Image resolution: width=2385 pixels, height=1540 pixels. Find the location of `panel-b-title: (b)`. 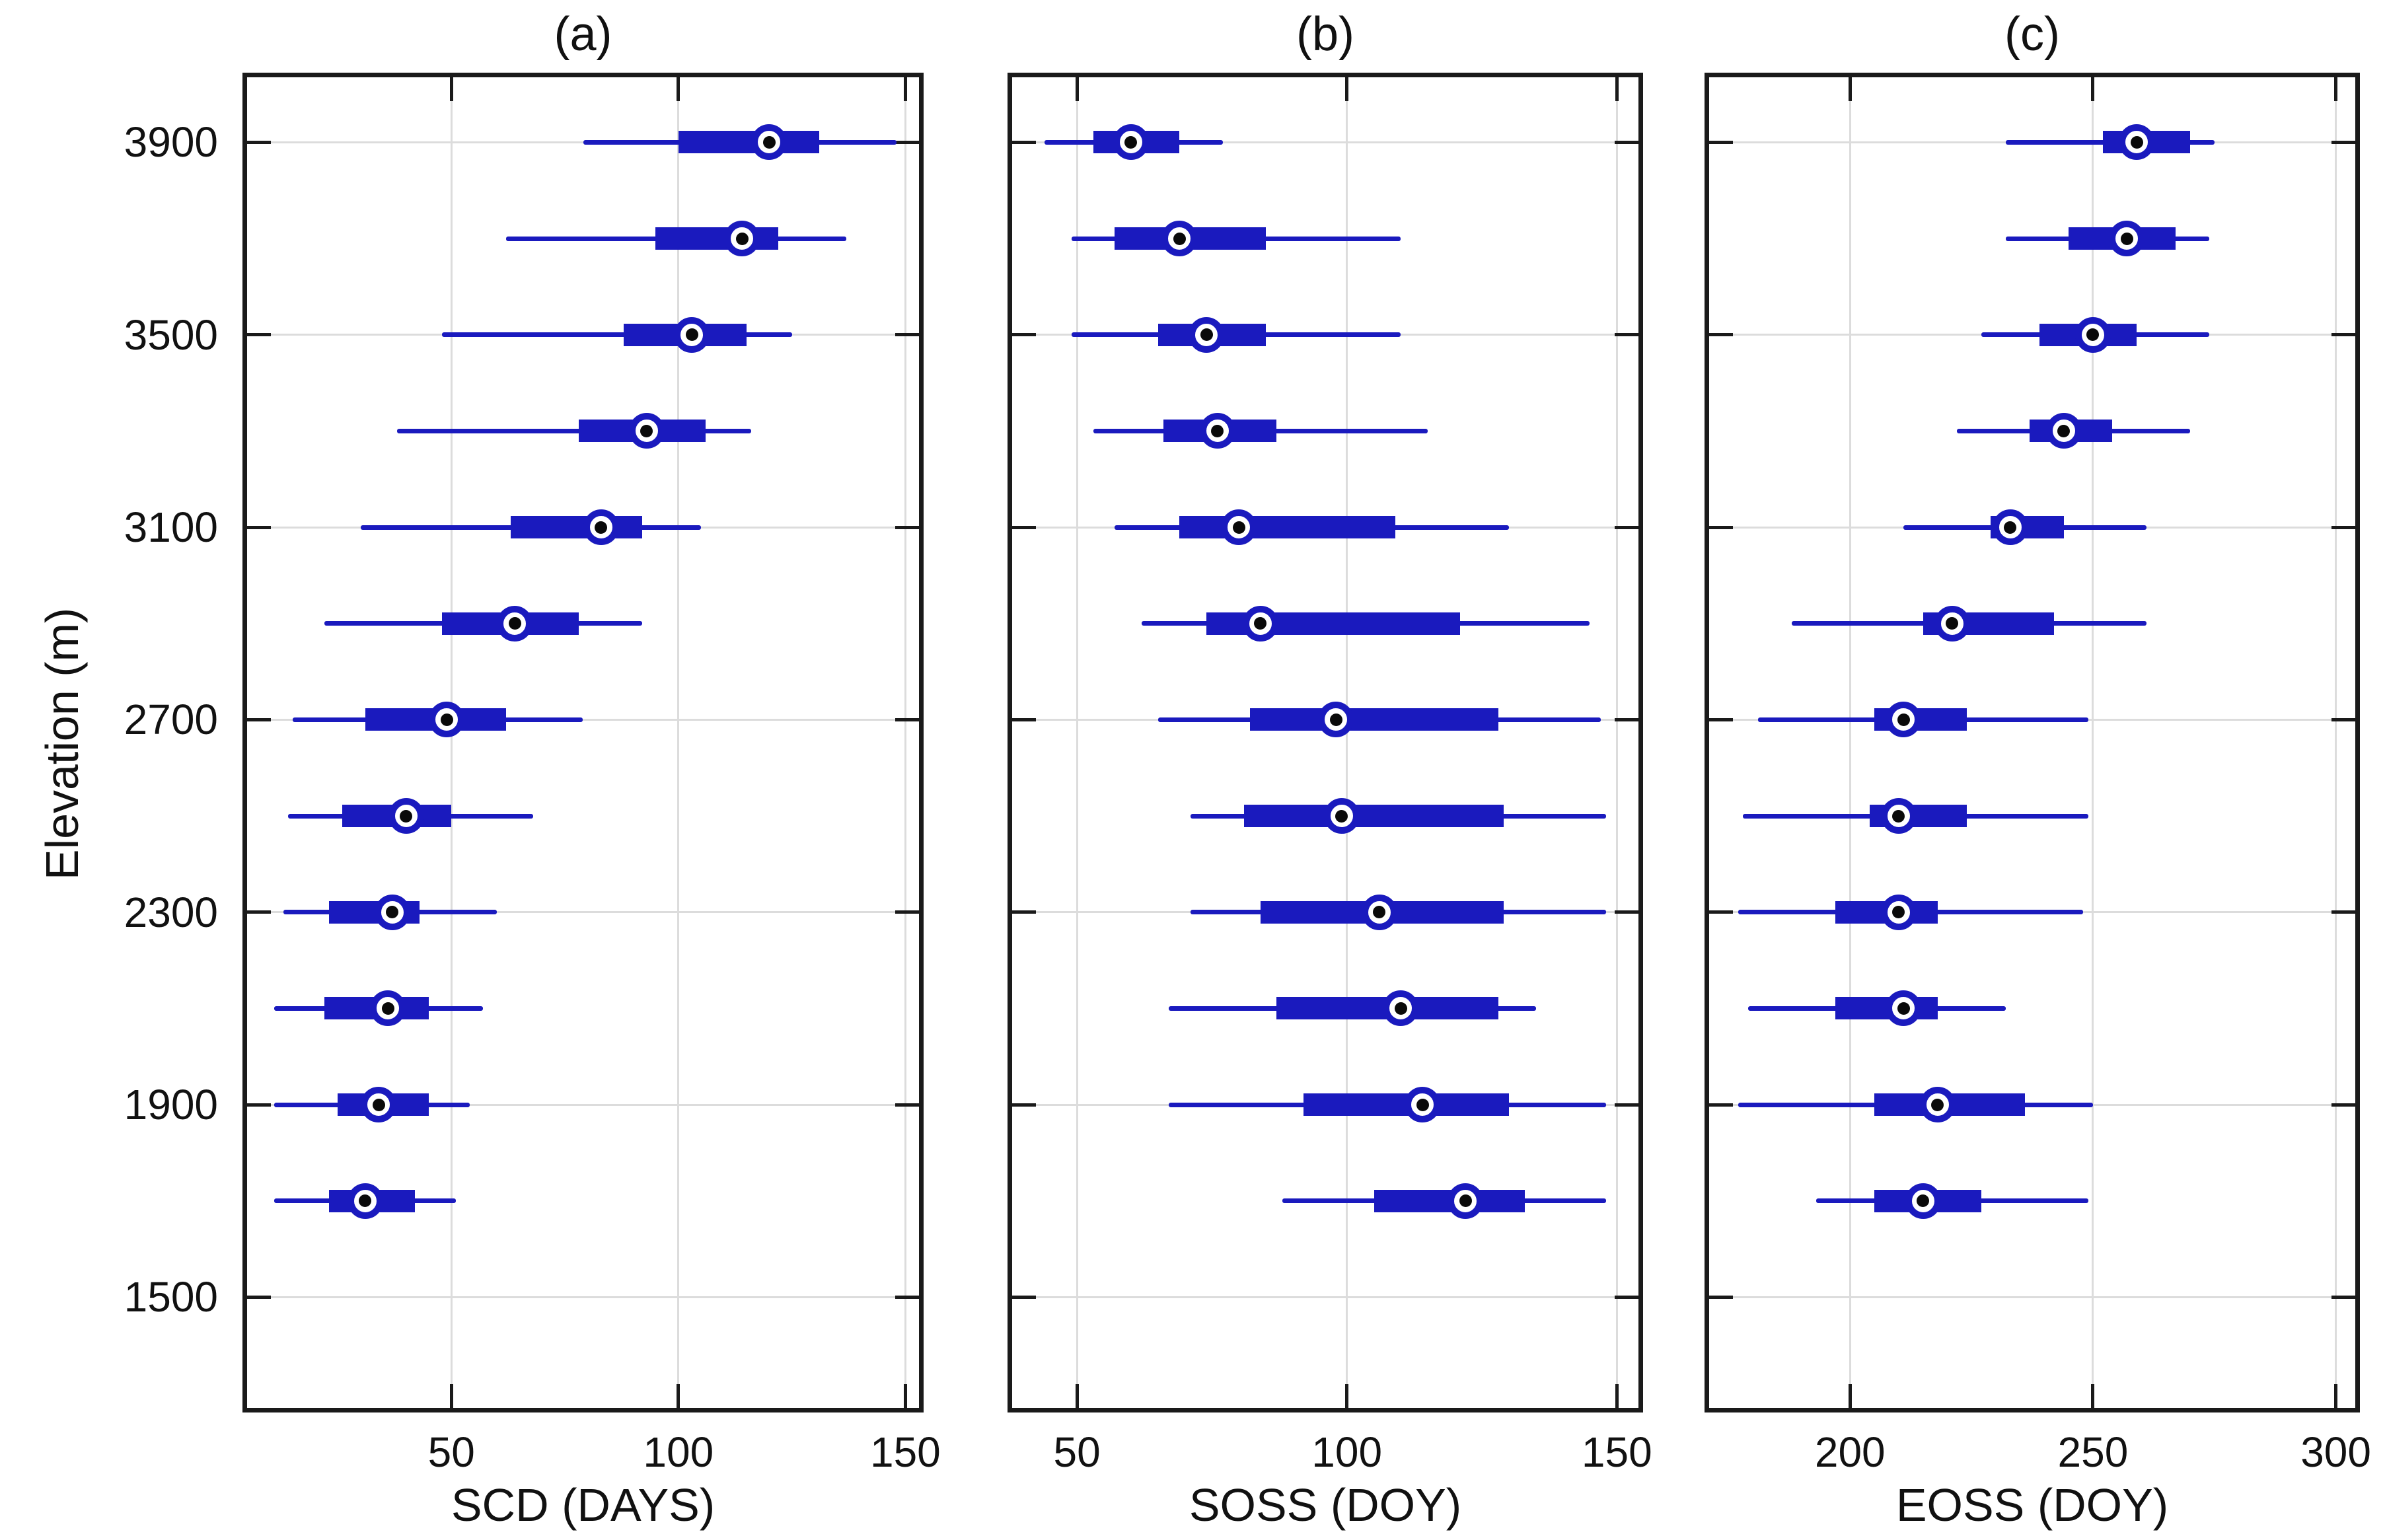

panel-b-title: (b) is located at coordinates (1325, 34).